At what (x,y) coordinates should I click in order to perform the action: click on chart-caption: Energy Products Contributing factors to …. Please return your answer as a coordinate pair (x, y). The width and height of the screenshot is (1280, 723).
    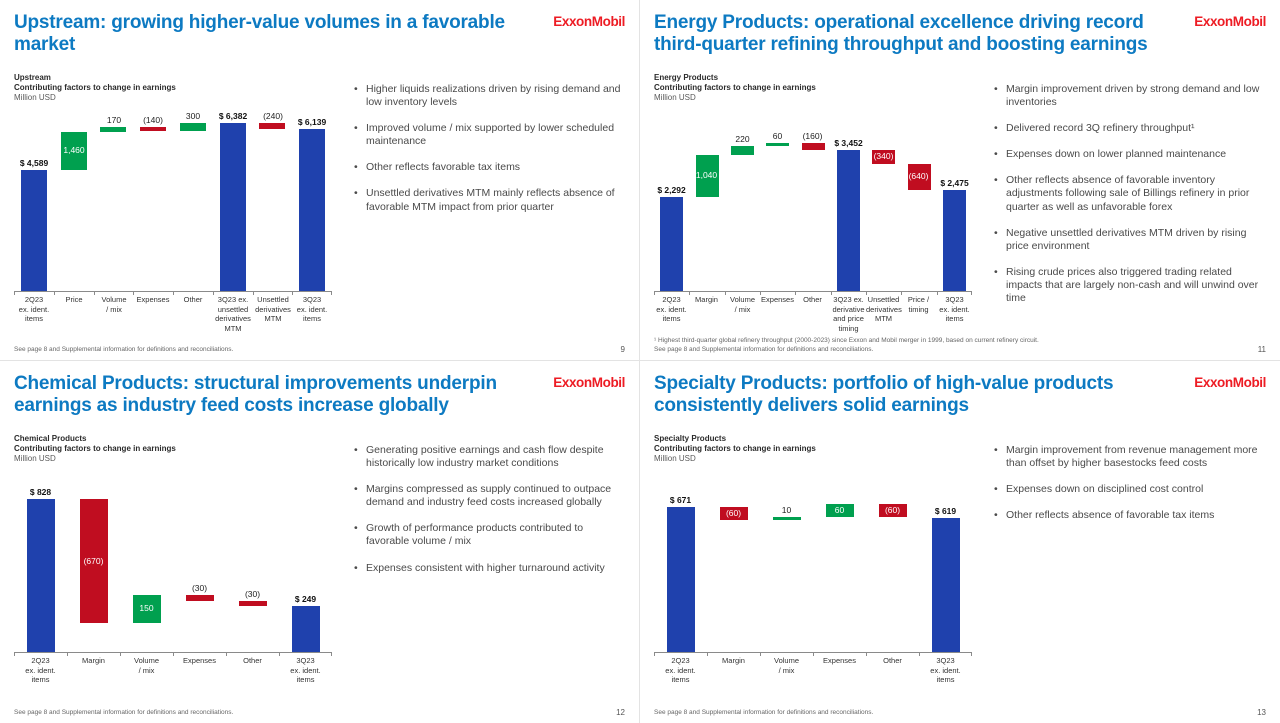
    Looking at the image, I should click on (815, 88).